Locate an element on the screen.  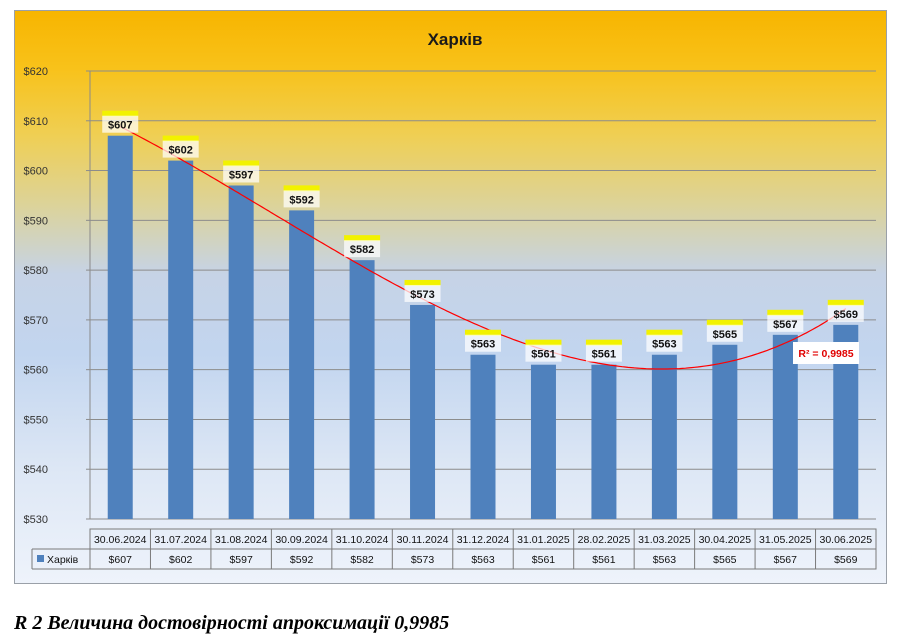
data-label: $569 is located at coordinates (846, 315).